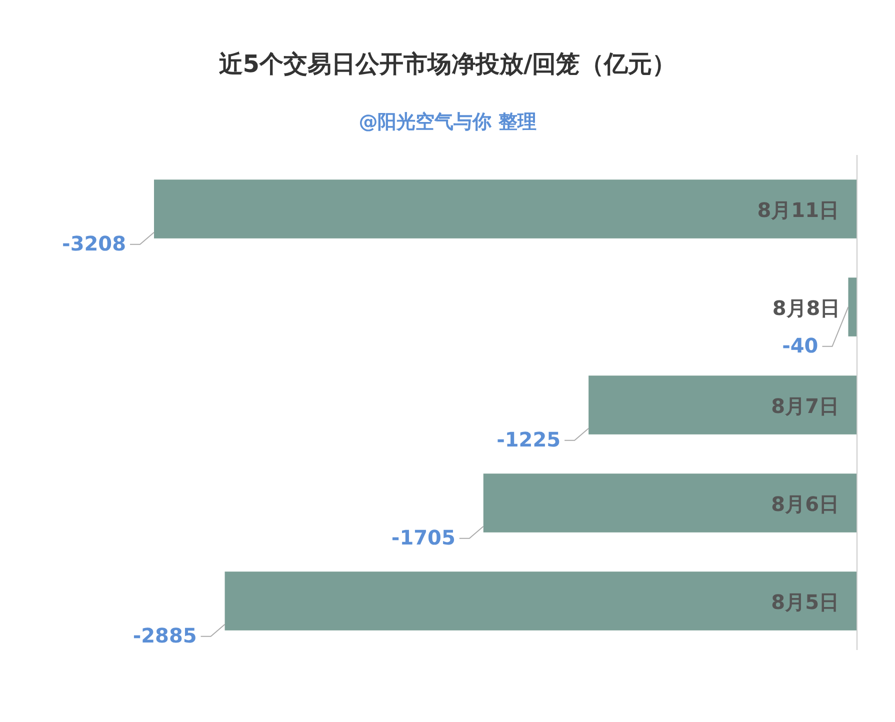 Image resolution: width=895 pixels, height=722 pixels. What do you see at coordinates (447, 64) in the screenshot?
I see `chart-title: 近5个交易日公开市场净投放/回笼（亿元）` at bounding box center [447, 64].